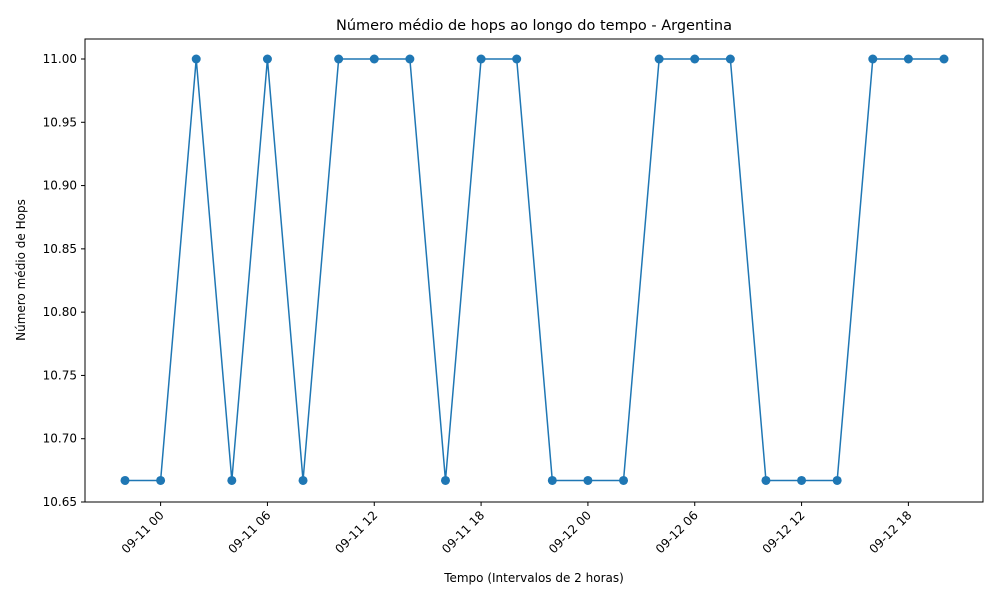 This screenshot has height=600, width=1000. I want to click on y-tick-label: 10.80, so click(60, 312).